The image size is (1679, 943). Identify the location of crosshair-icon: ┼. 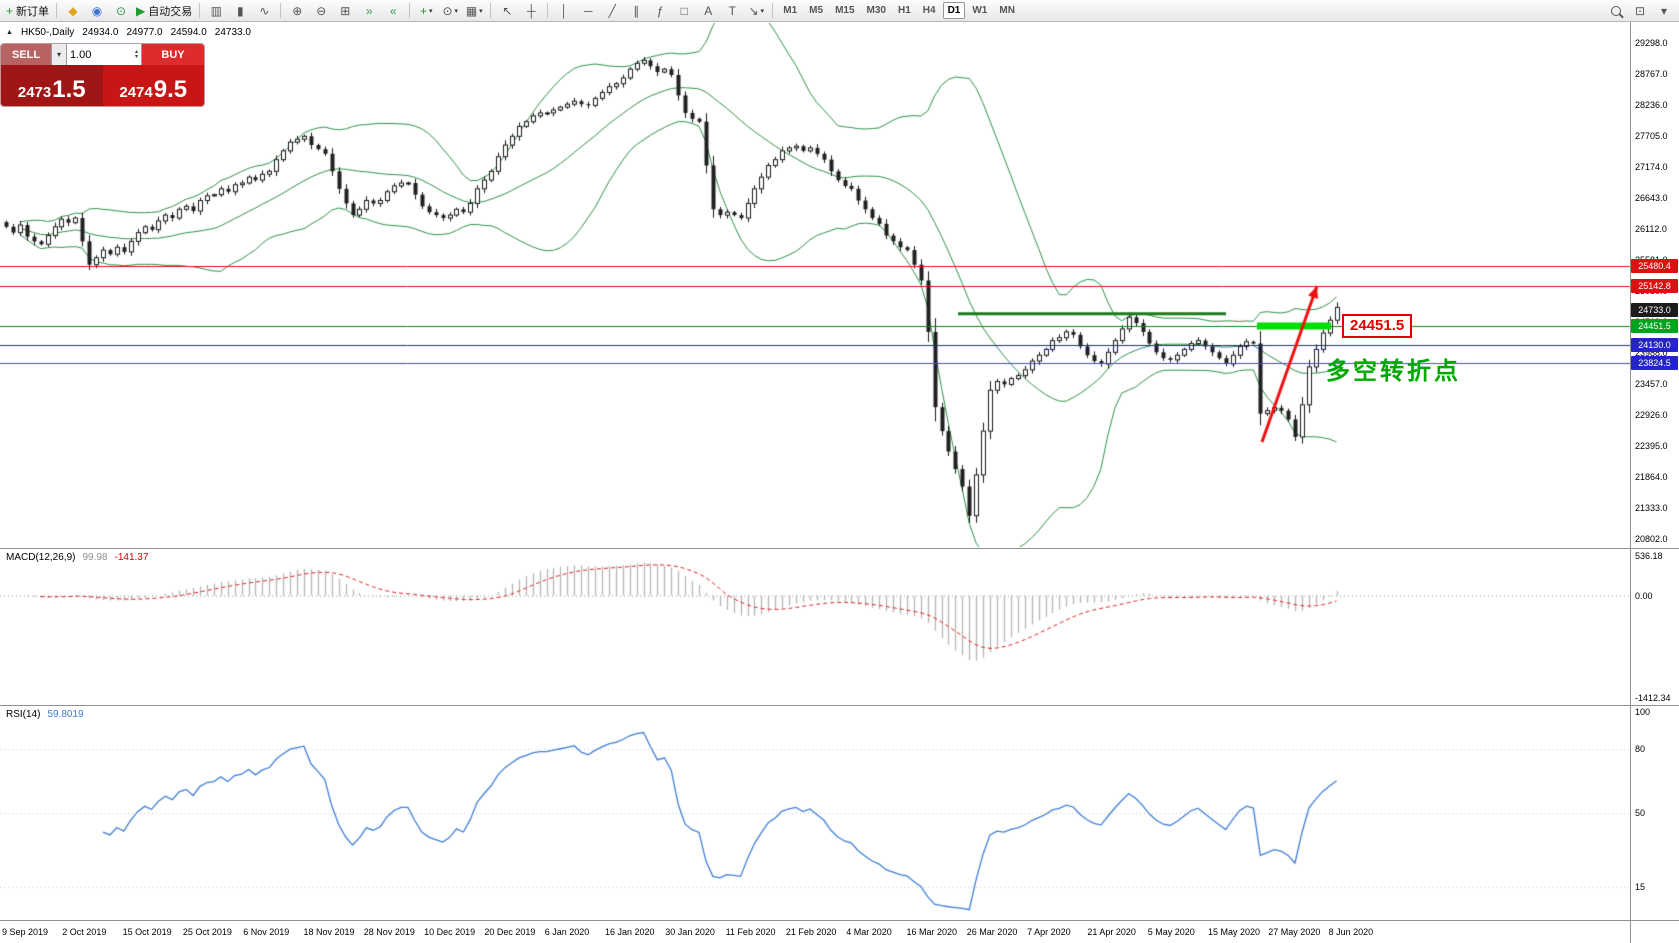
(531, 11).